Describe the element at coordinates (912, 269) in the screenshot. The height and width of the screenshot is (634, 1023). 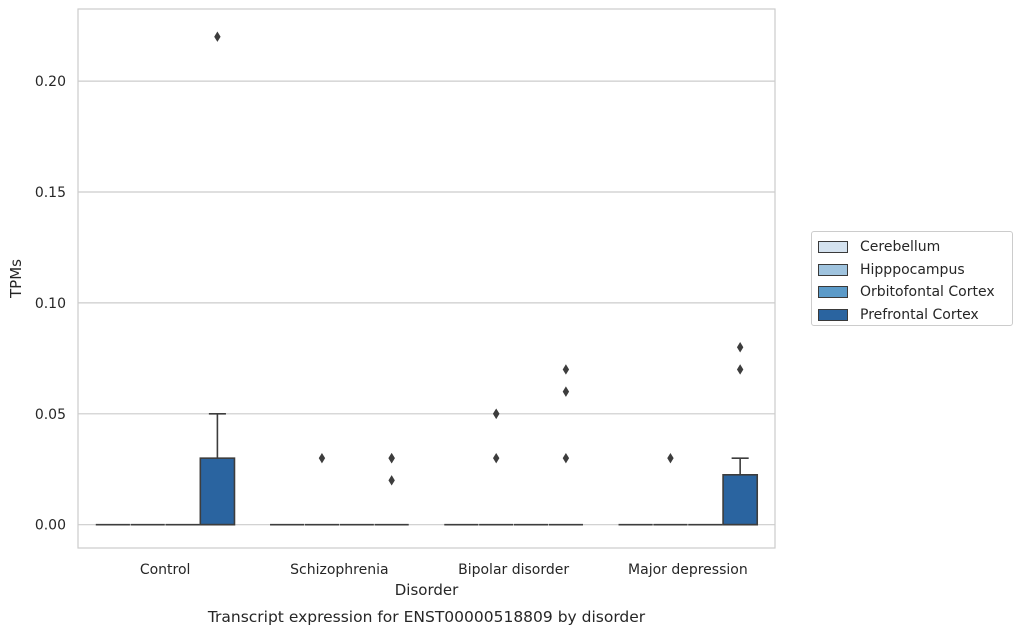
I see `legend-label: Hipppocampus` at that location.